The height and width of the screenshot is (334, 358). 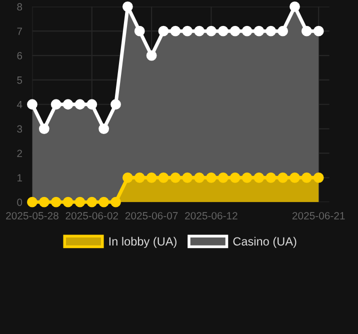 I want to click on y-tick-label: 3, so click(x=19, y=129).